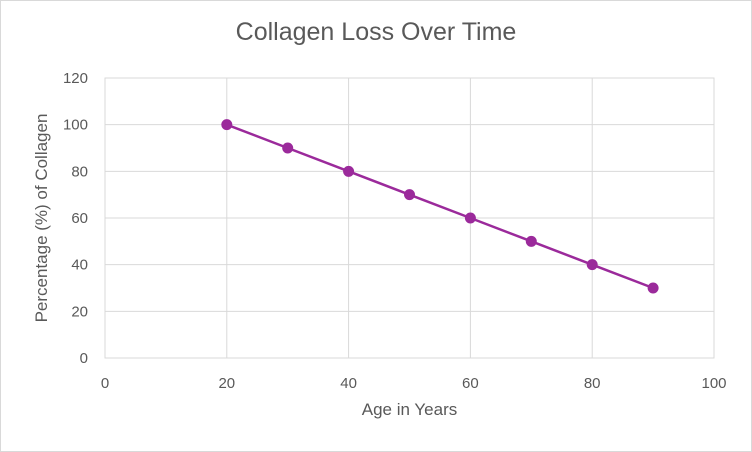 The width and height of the screenshot is (752, 452). I want to click on x-tick-label: 100, so click(713, 383).